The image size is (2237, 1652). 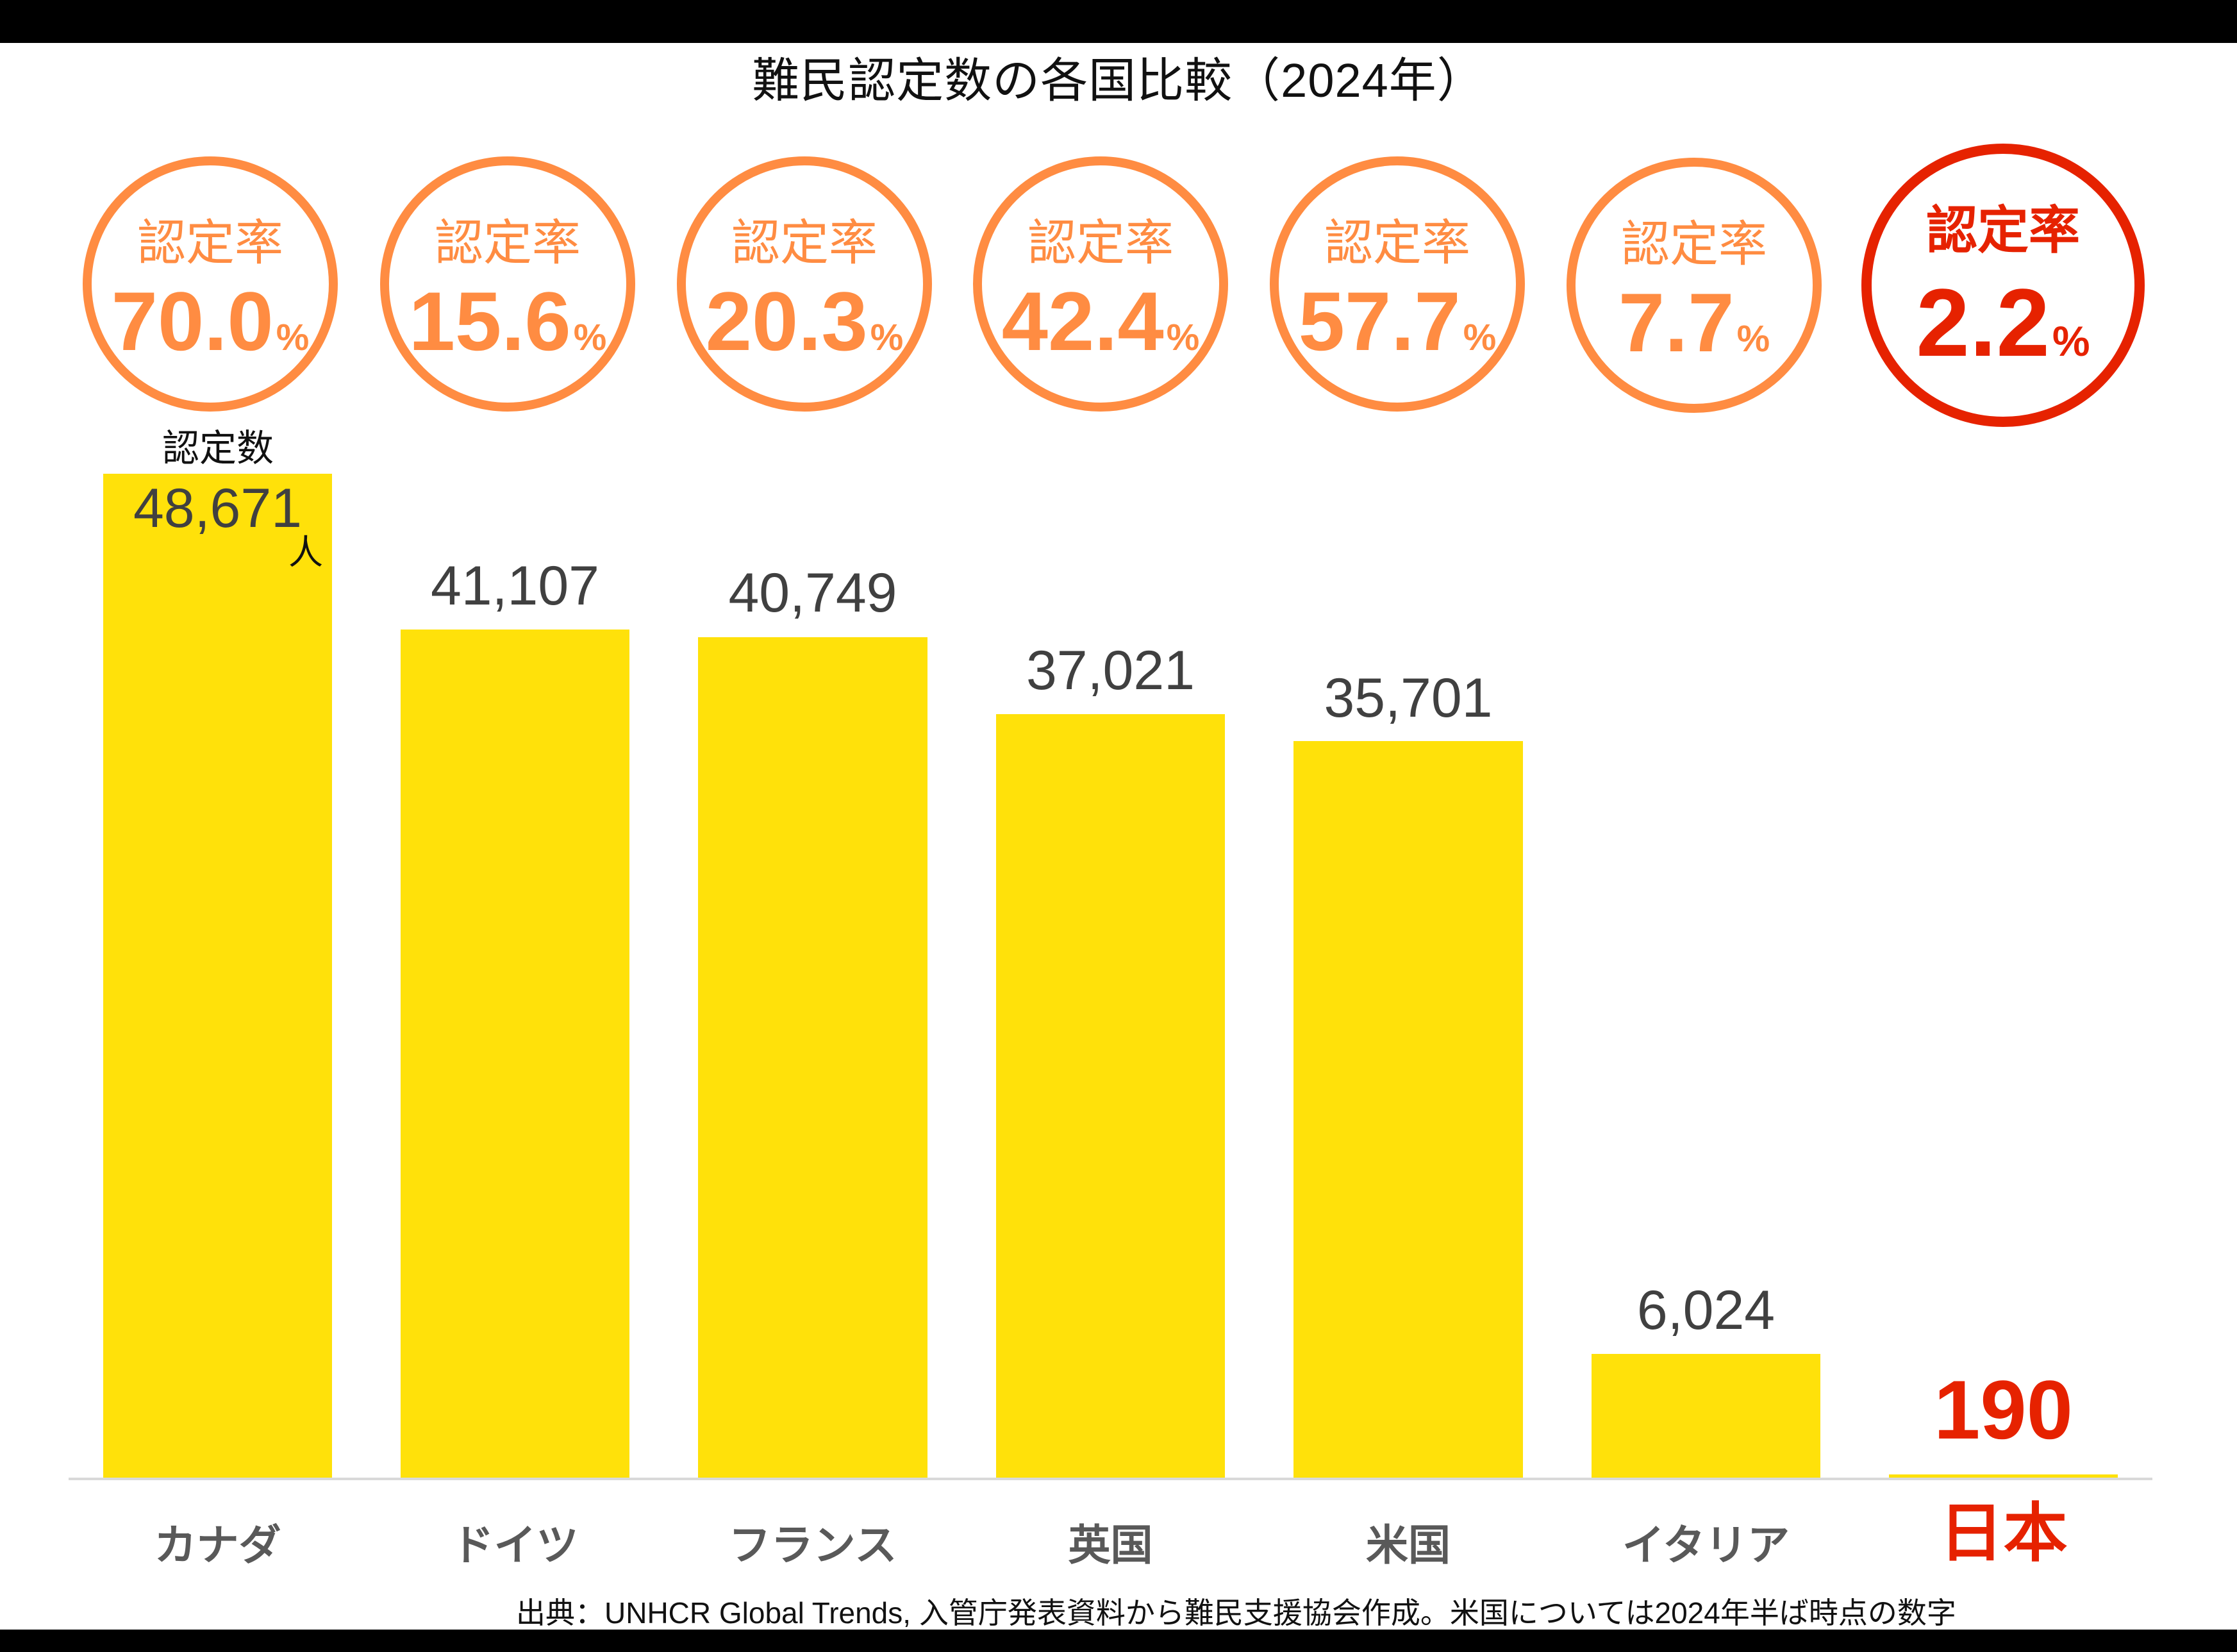 What do you see at coordinates (217, 1545) in the screenshot?
I see `category-label-canada: カナダ` at bounding box center [217, 1545].